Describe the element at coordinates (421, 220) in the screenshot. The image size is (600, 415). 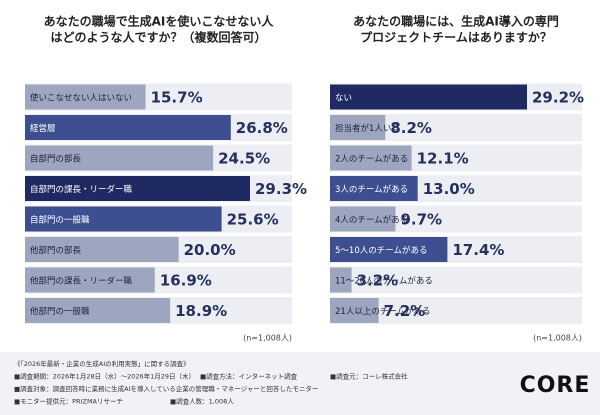
I see `value-label: 9.7%` at that location.